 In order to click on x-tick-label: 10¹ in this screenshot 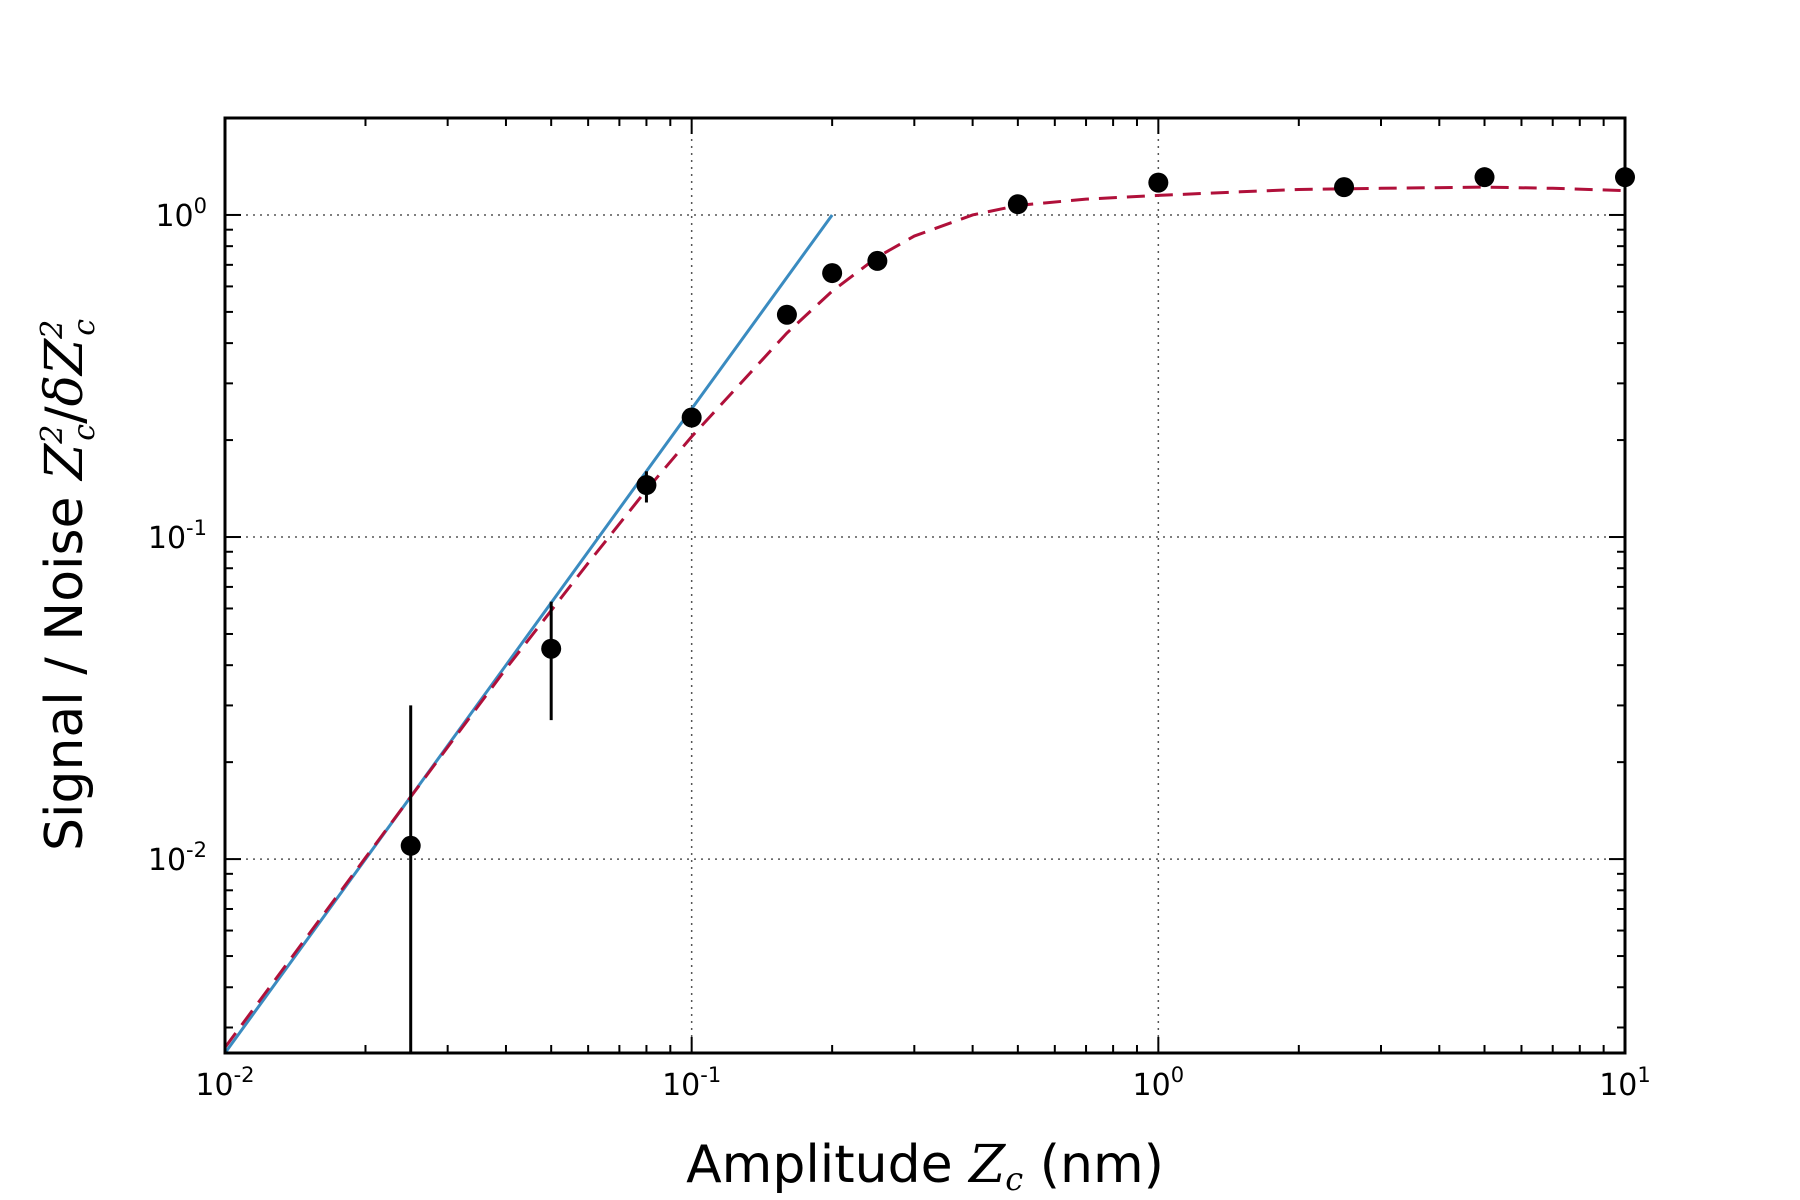, I will do `click(1625, 1083)`.